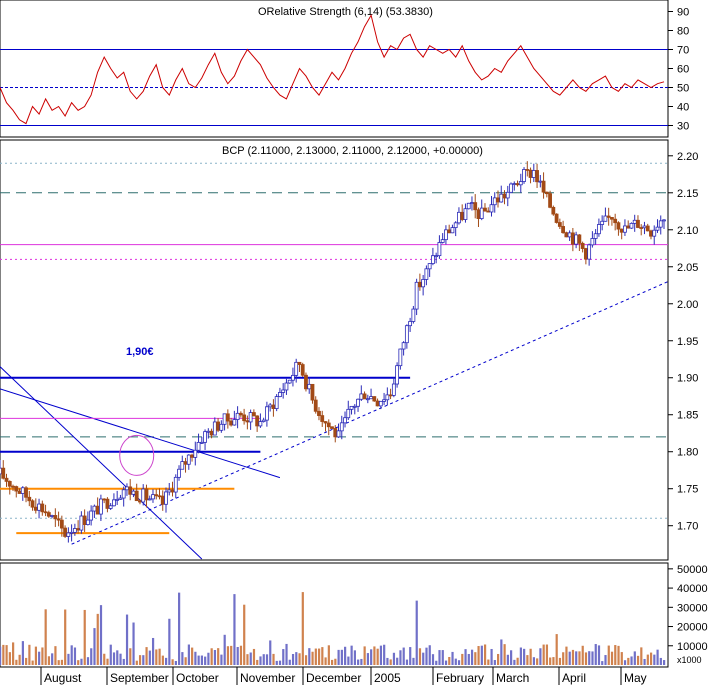 This screenshot has height=685, width=724. What do you see at coordinates (687, 453) in the screenshot?
I see `price-tick-label: 1.80` at bounding box center [687, 453].